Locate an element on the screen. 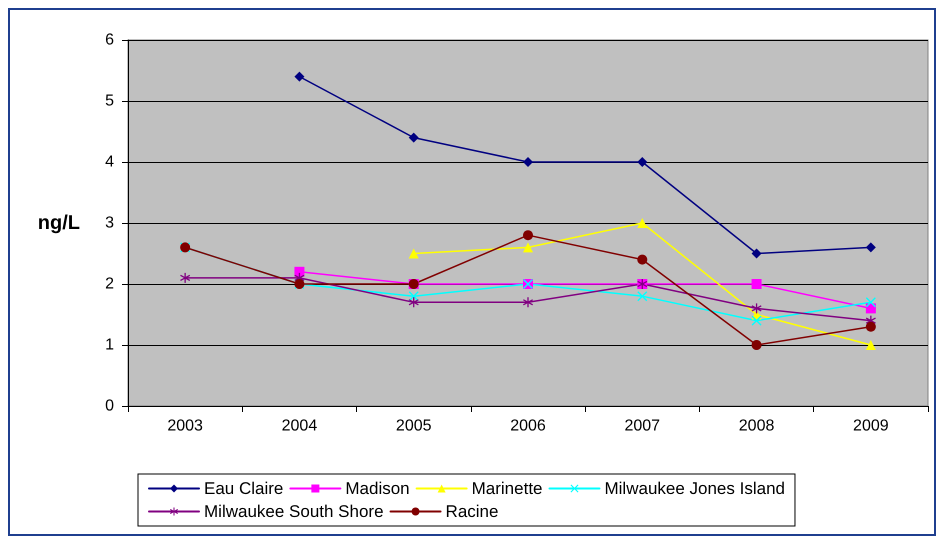  legend-label: Milwaukee Jones Island is located at coordinates (694, 488).